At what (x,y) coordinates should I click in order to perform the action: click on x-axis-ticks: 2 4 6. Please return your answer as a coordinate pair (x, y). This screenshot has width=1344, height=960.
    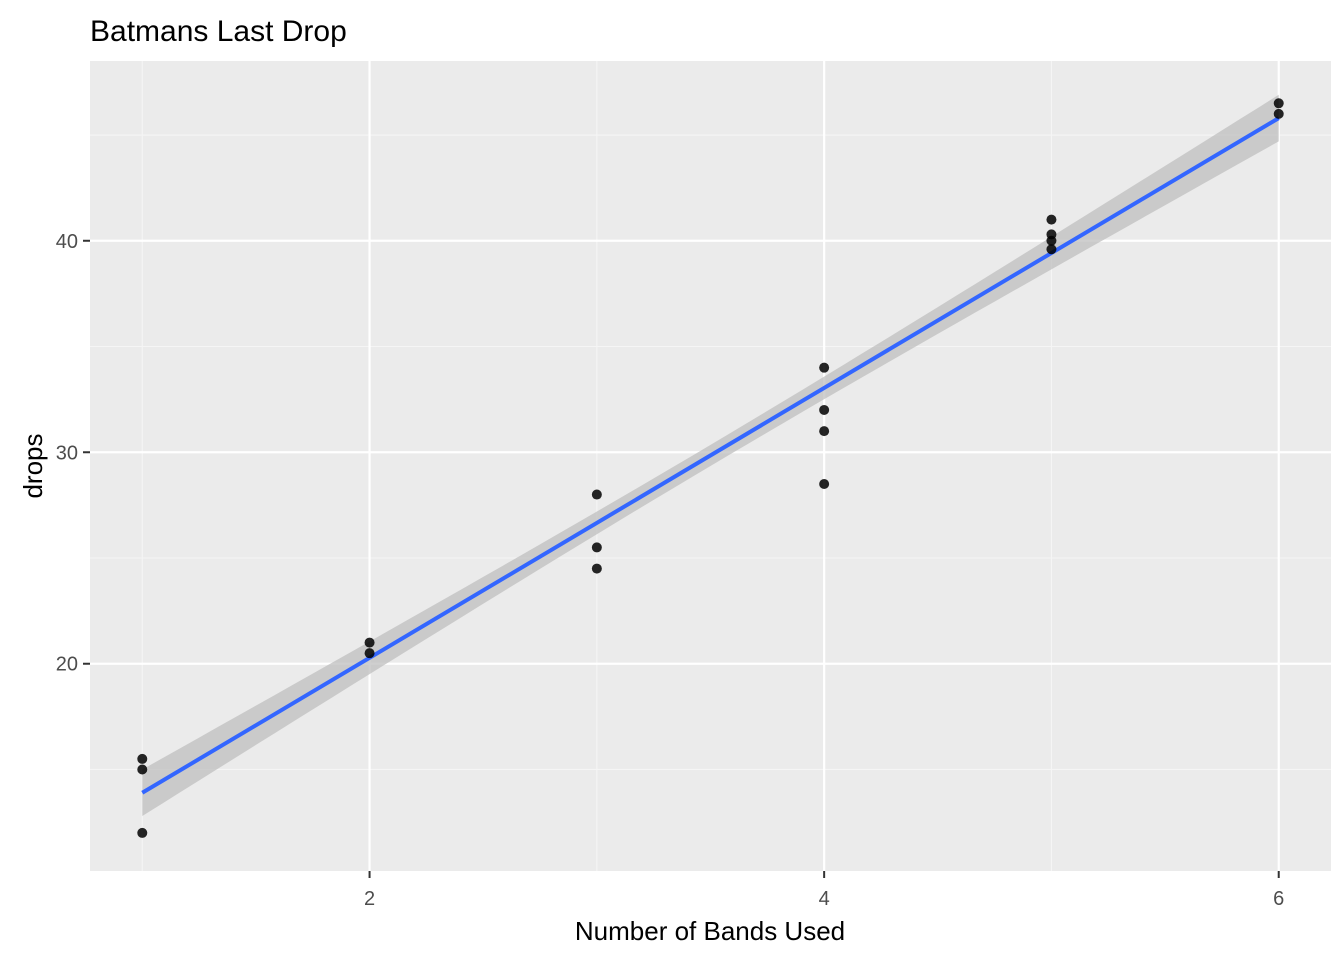
    Looking at the image, I should click on (824, 890).